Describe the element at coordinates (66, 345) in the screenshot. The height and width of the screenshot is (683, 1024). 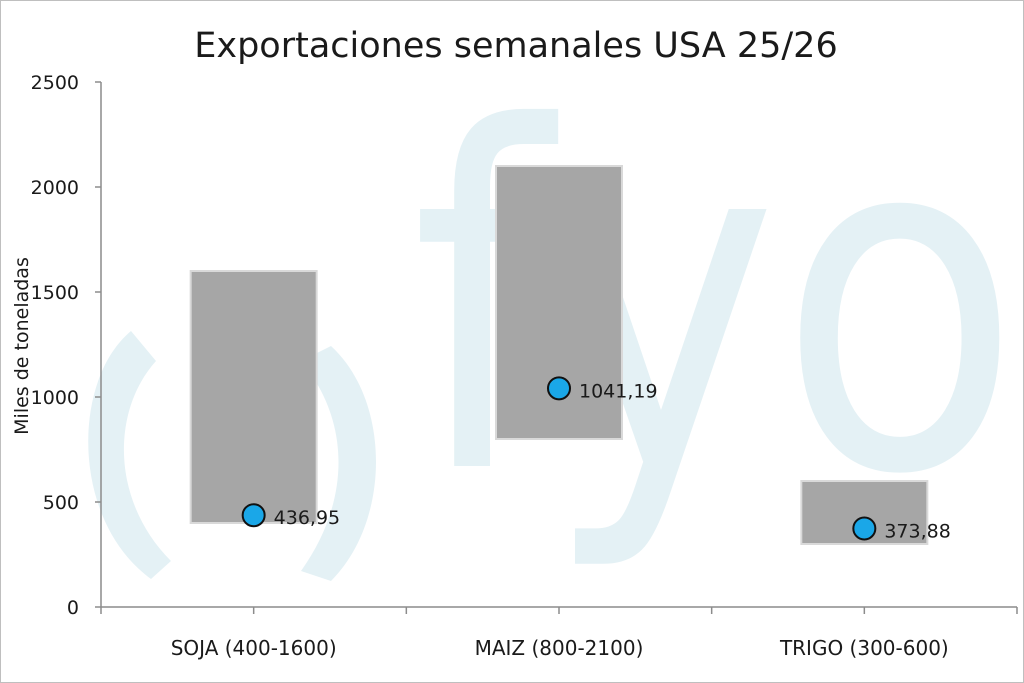
I see `y-axis: 0 500 1000 1500 2000 2500` at that location.